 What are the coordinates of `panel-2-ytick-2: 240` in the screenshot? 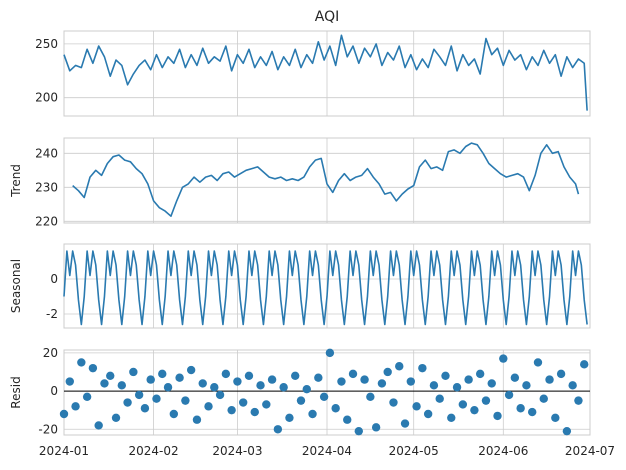 It's located at (46, 153).